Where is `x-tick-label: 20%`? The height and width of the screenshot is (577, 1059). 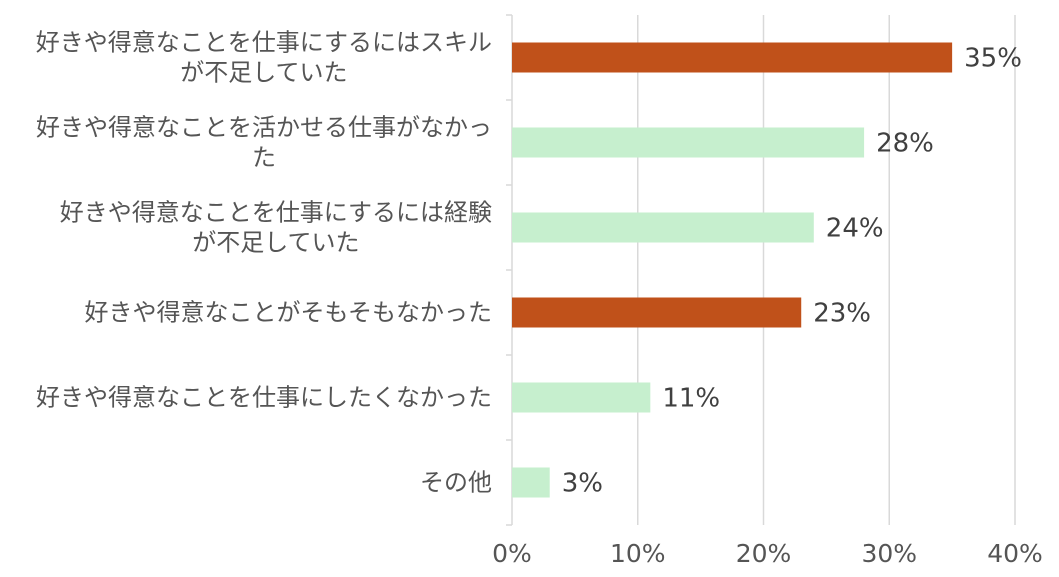
x-tick-label: 20% is located at coordinates (764, 553).